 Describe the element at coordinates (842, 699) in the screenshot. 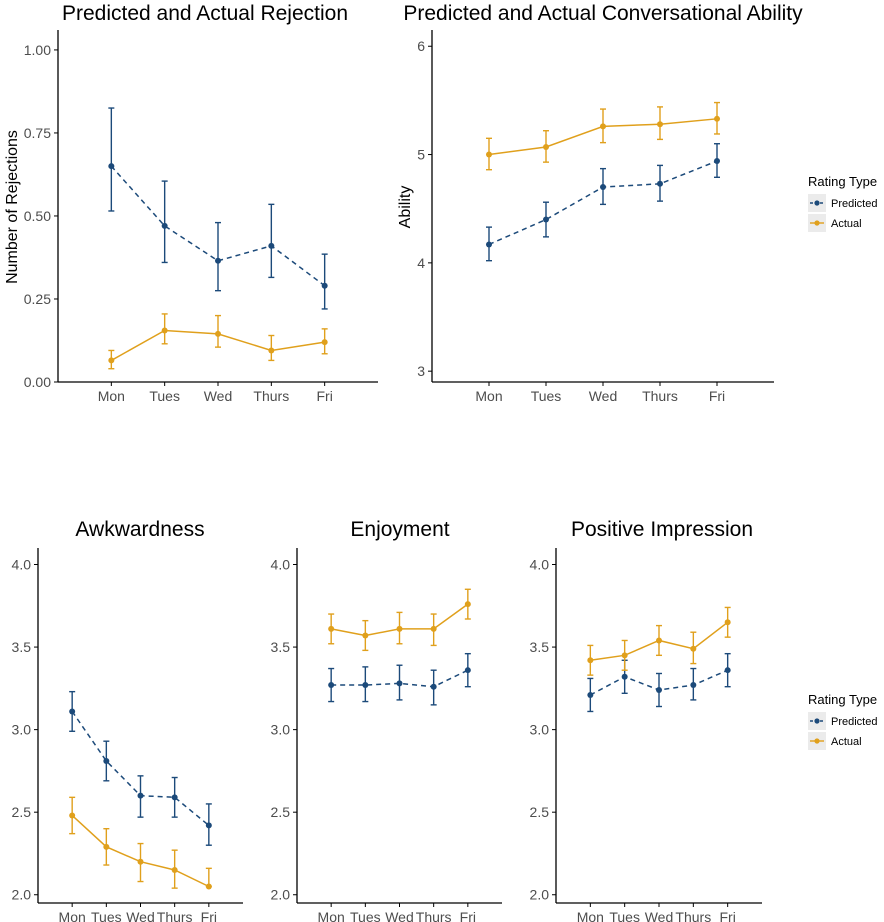

I see `legend-title: Rating Type` at that location.